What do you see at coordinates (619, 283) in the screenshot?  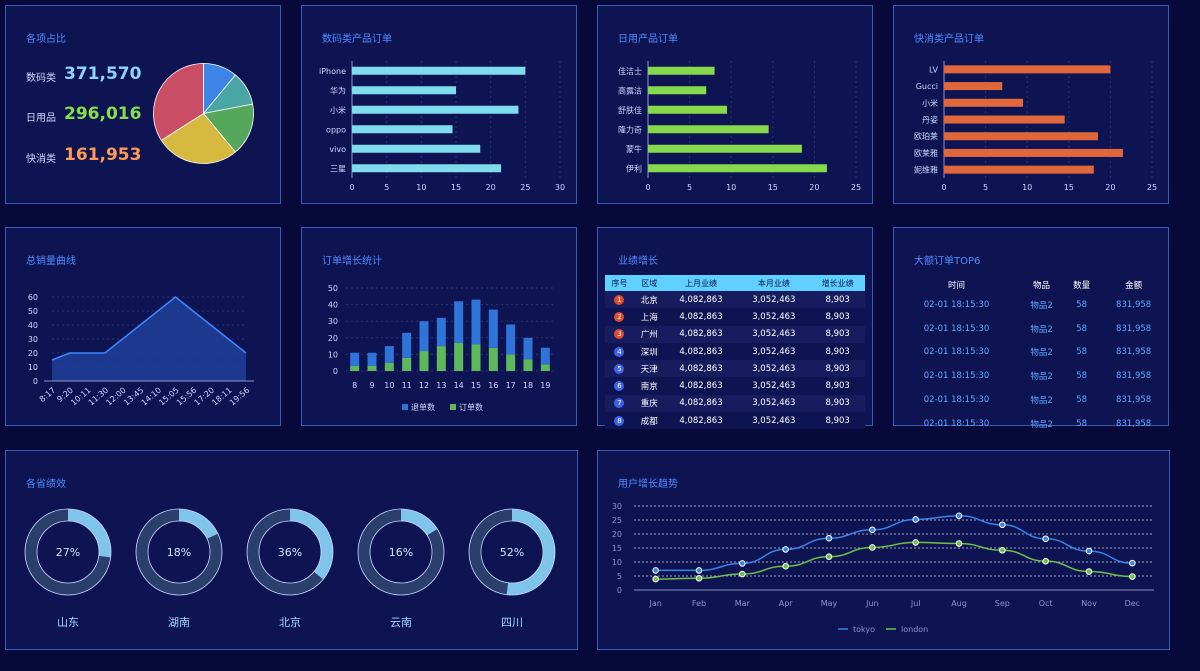 I see `col-rank: 序号` at bounding box center [619, 283].